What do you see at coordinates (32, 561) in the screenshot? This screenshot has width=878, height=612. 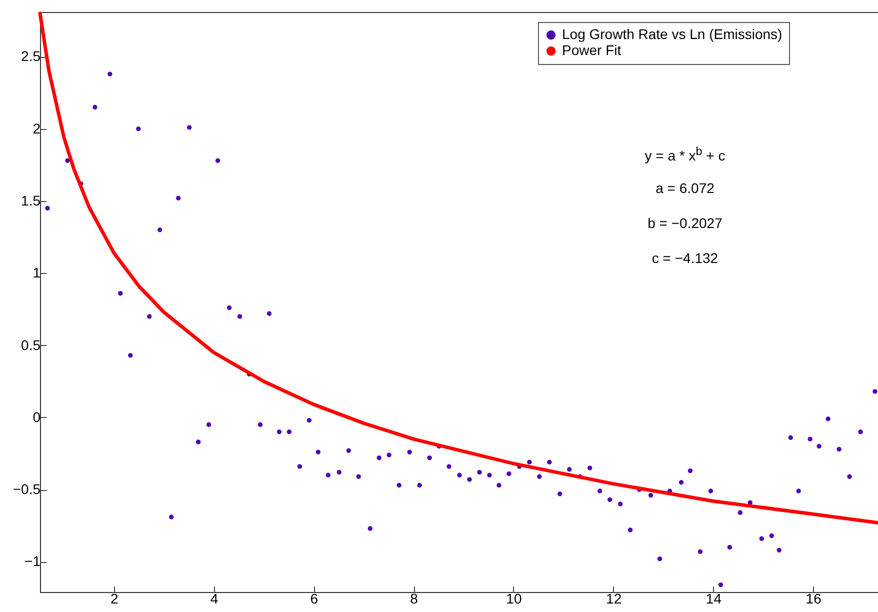 I see `y-tick-label: −1` at bounding box center [32, 561].